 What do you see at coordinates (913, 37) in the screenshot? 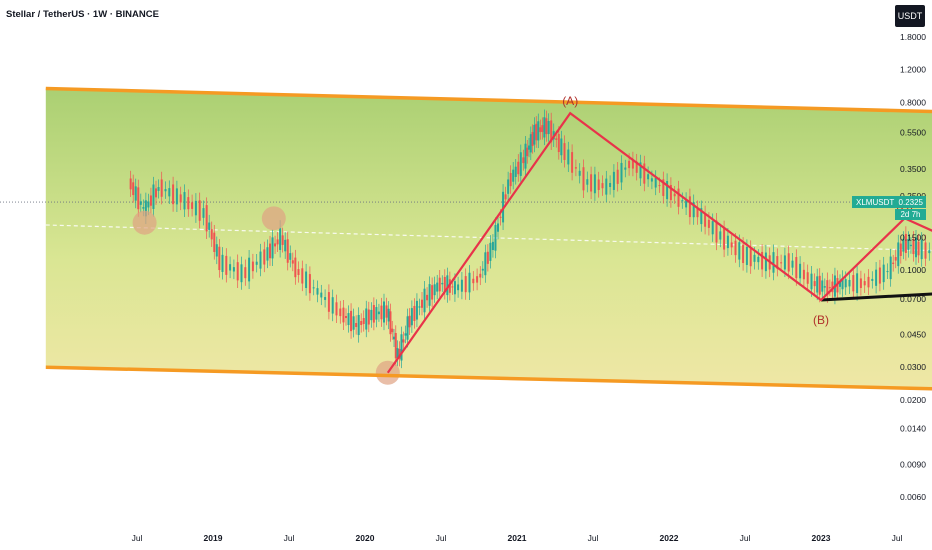
I see `price-tick-label: 1.8000` at bounding box center [913, 37].